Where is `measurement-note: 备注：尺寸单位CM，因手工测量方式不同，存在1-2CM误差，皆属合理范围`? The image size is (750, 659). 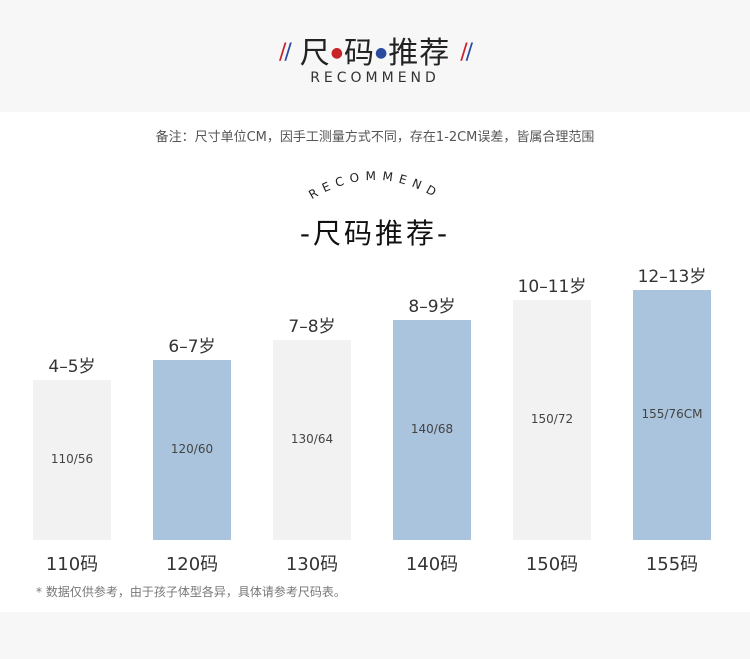
measurement-note: 备注：尺寸单位CM，因手工测量方式不同，存在1-2CM误差，皆属合理范围 is located at coordinates (375, 137).